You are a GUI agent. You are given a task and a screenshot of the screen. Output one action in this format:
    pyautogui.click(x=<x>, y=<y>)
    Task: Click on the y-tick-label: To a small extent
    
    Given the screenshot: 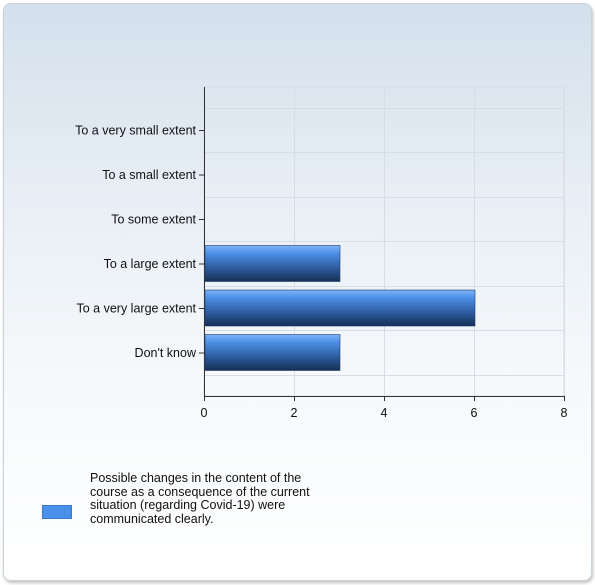 What is the action you would take?
    pyautogui.click(x=149, y=175)
    